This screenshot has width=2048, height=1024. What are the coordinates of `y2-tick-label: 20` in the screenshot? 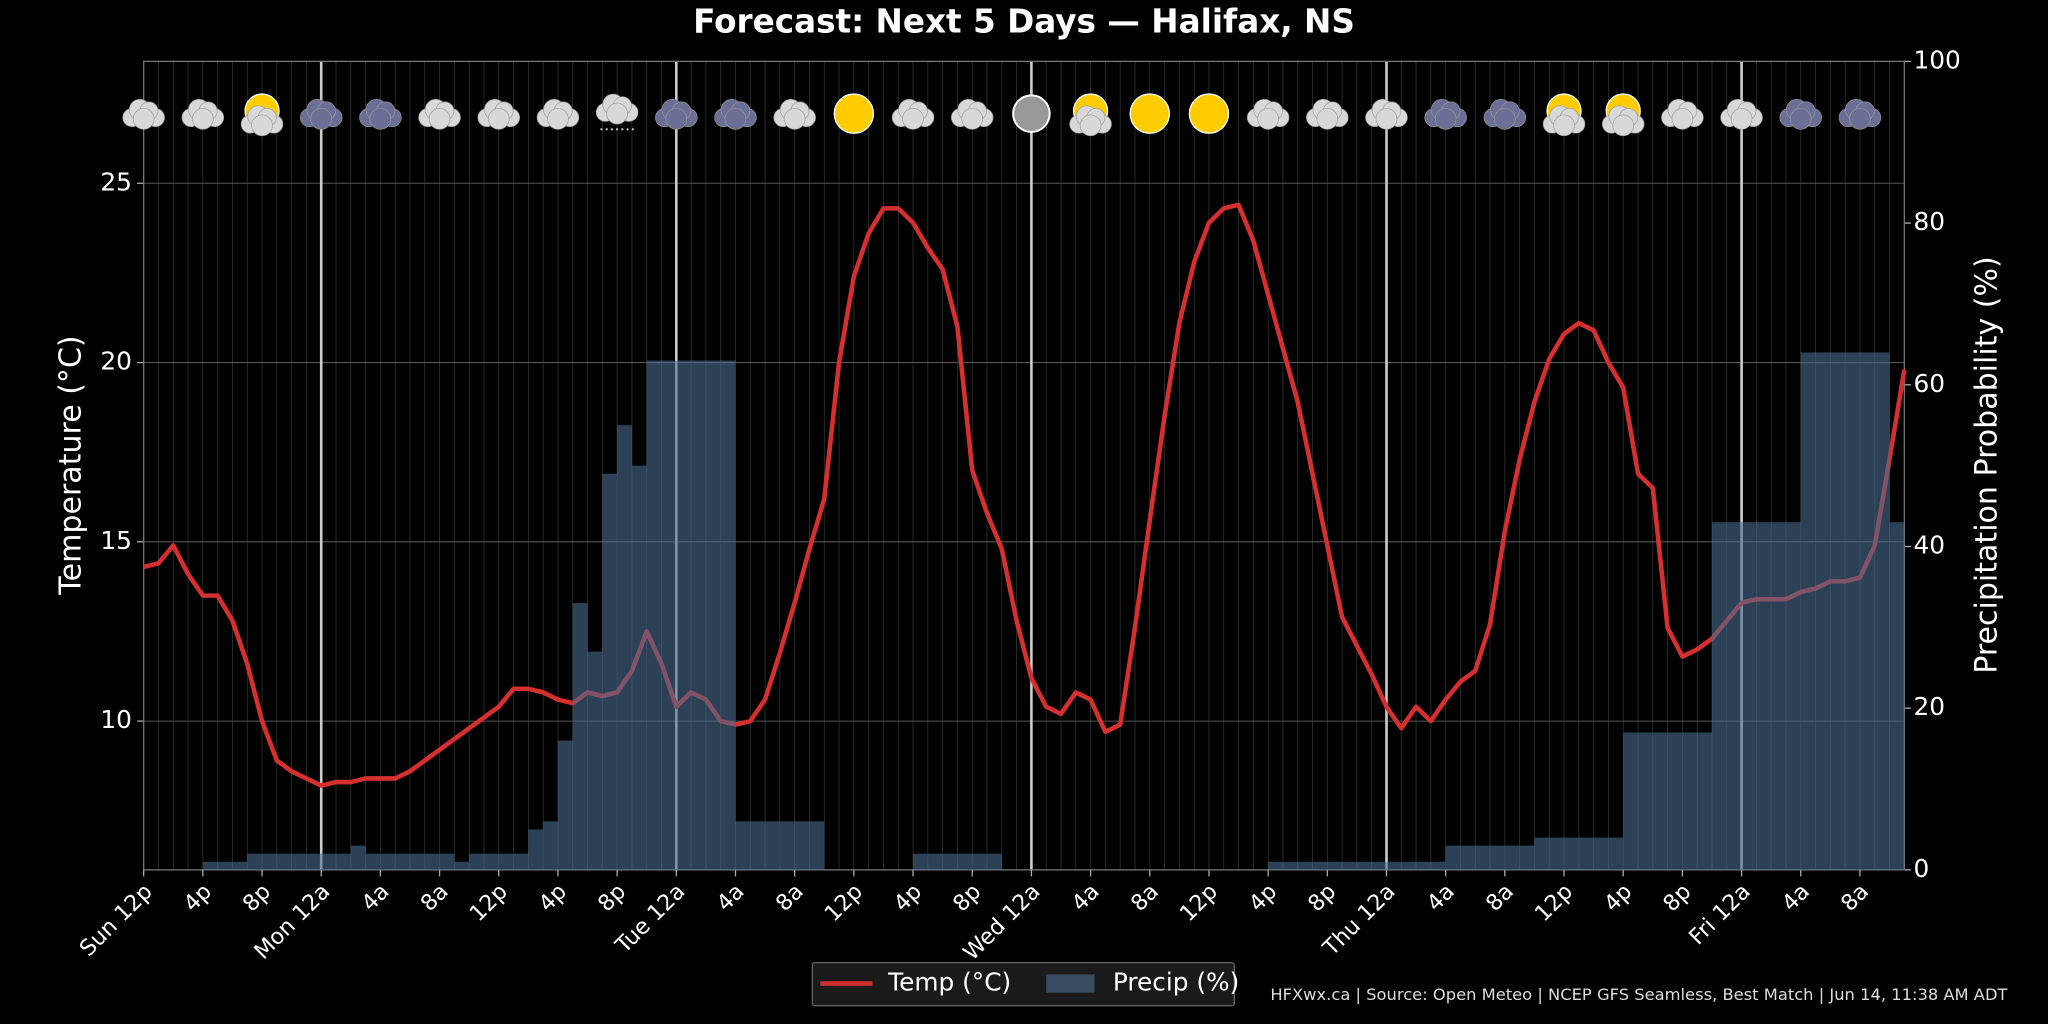 It's located at (1929, 706).